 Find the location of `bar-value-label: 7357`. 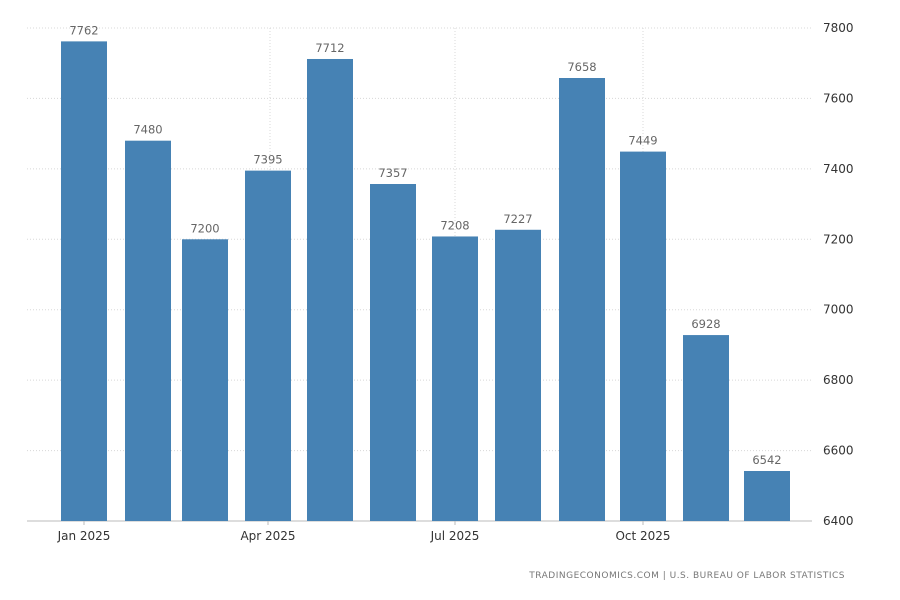

bar-value-label: 7357 is located at coordinates (392, 173).